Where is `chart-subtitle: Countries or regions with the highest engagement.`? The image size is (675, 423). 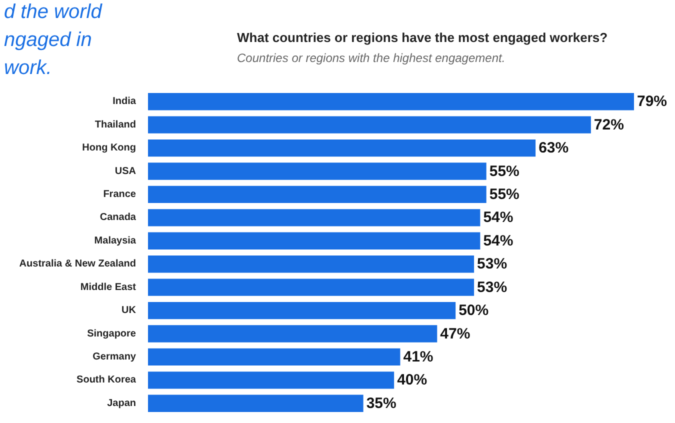 chart-subtitle: Countries or regions with the highest engagement. is located at coordinates (371, 58).